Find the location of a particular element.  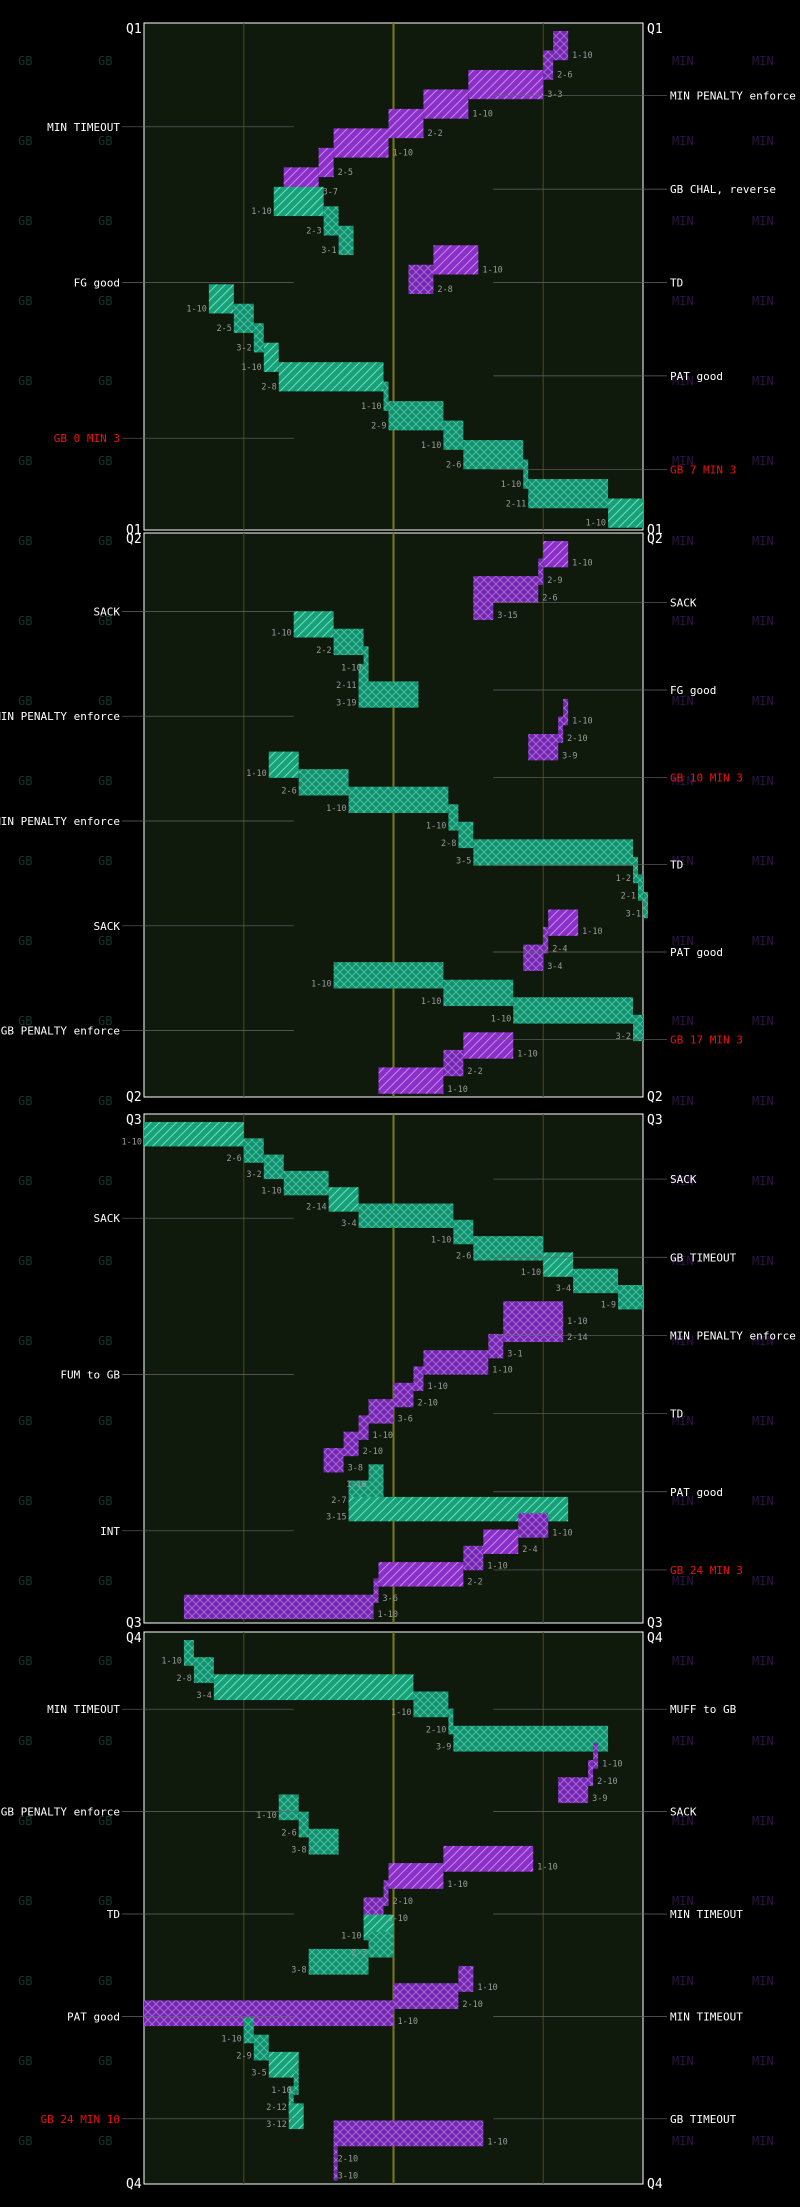

down-distance-label: 3-2 is located at coordinates (243, 348).